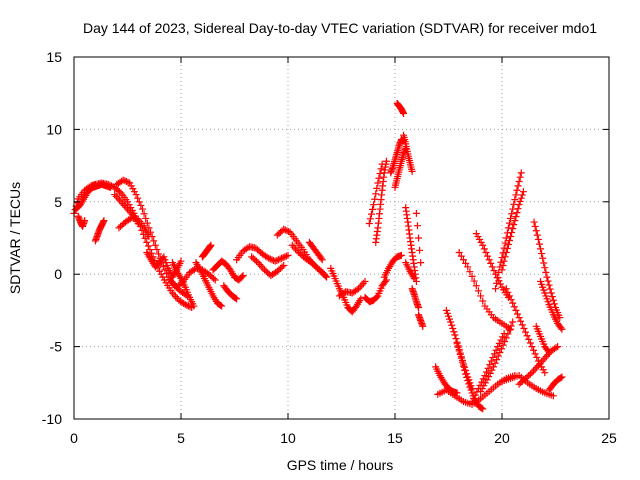  What do you see at coordinates (609, 438) in the screenshot?
I see `x-tick-label: 25` at bounding box center [609, 438].